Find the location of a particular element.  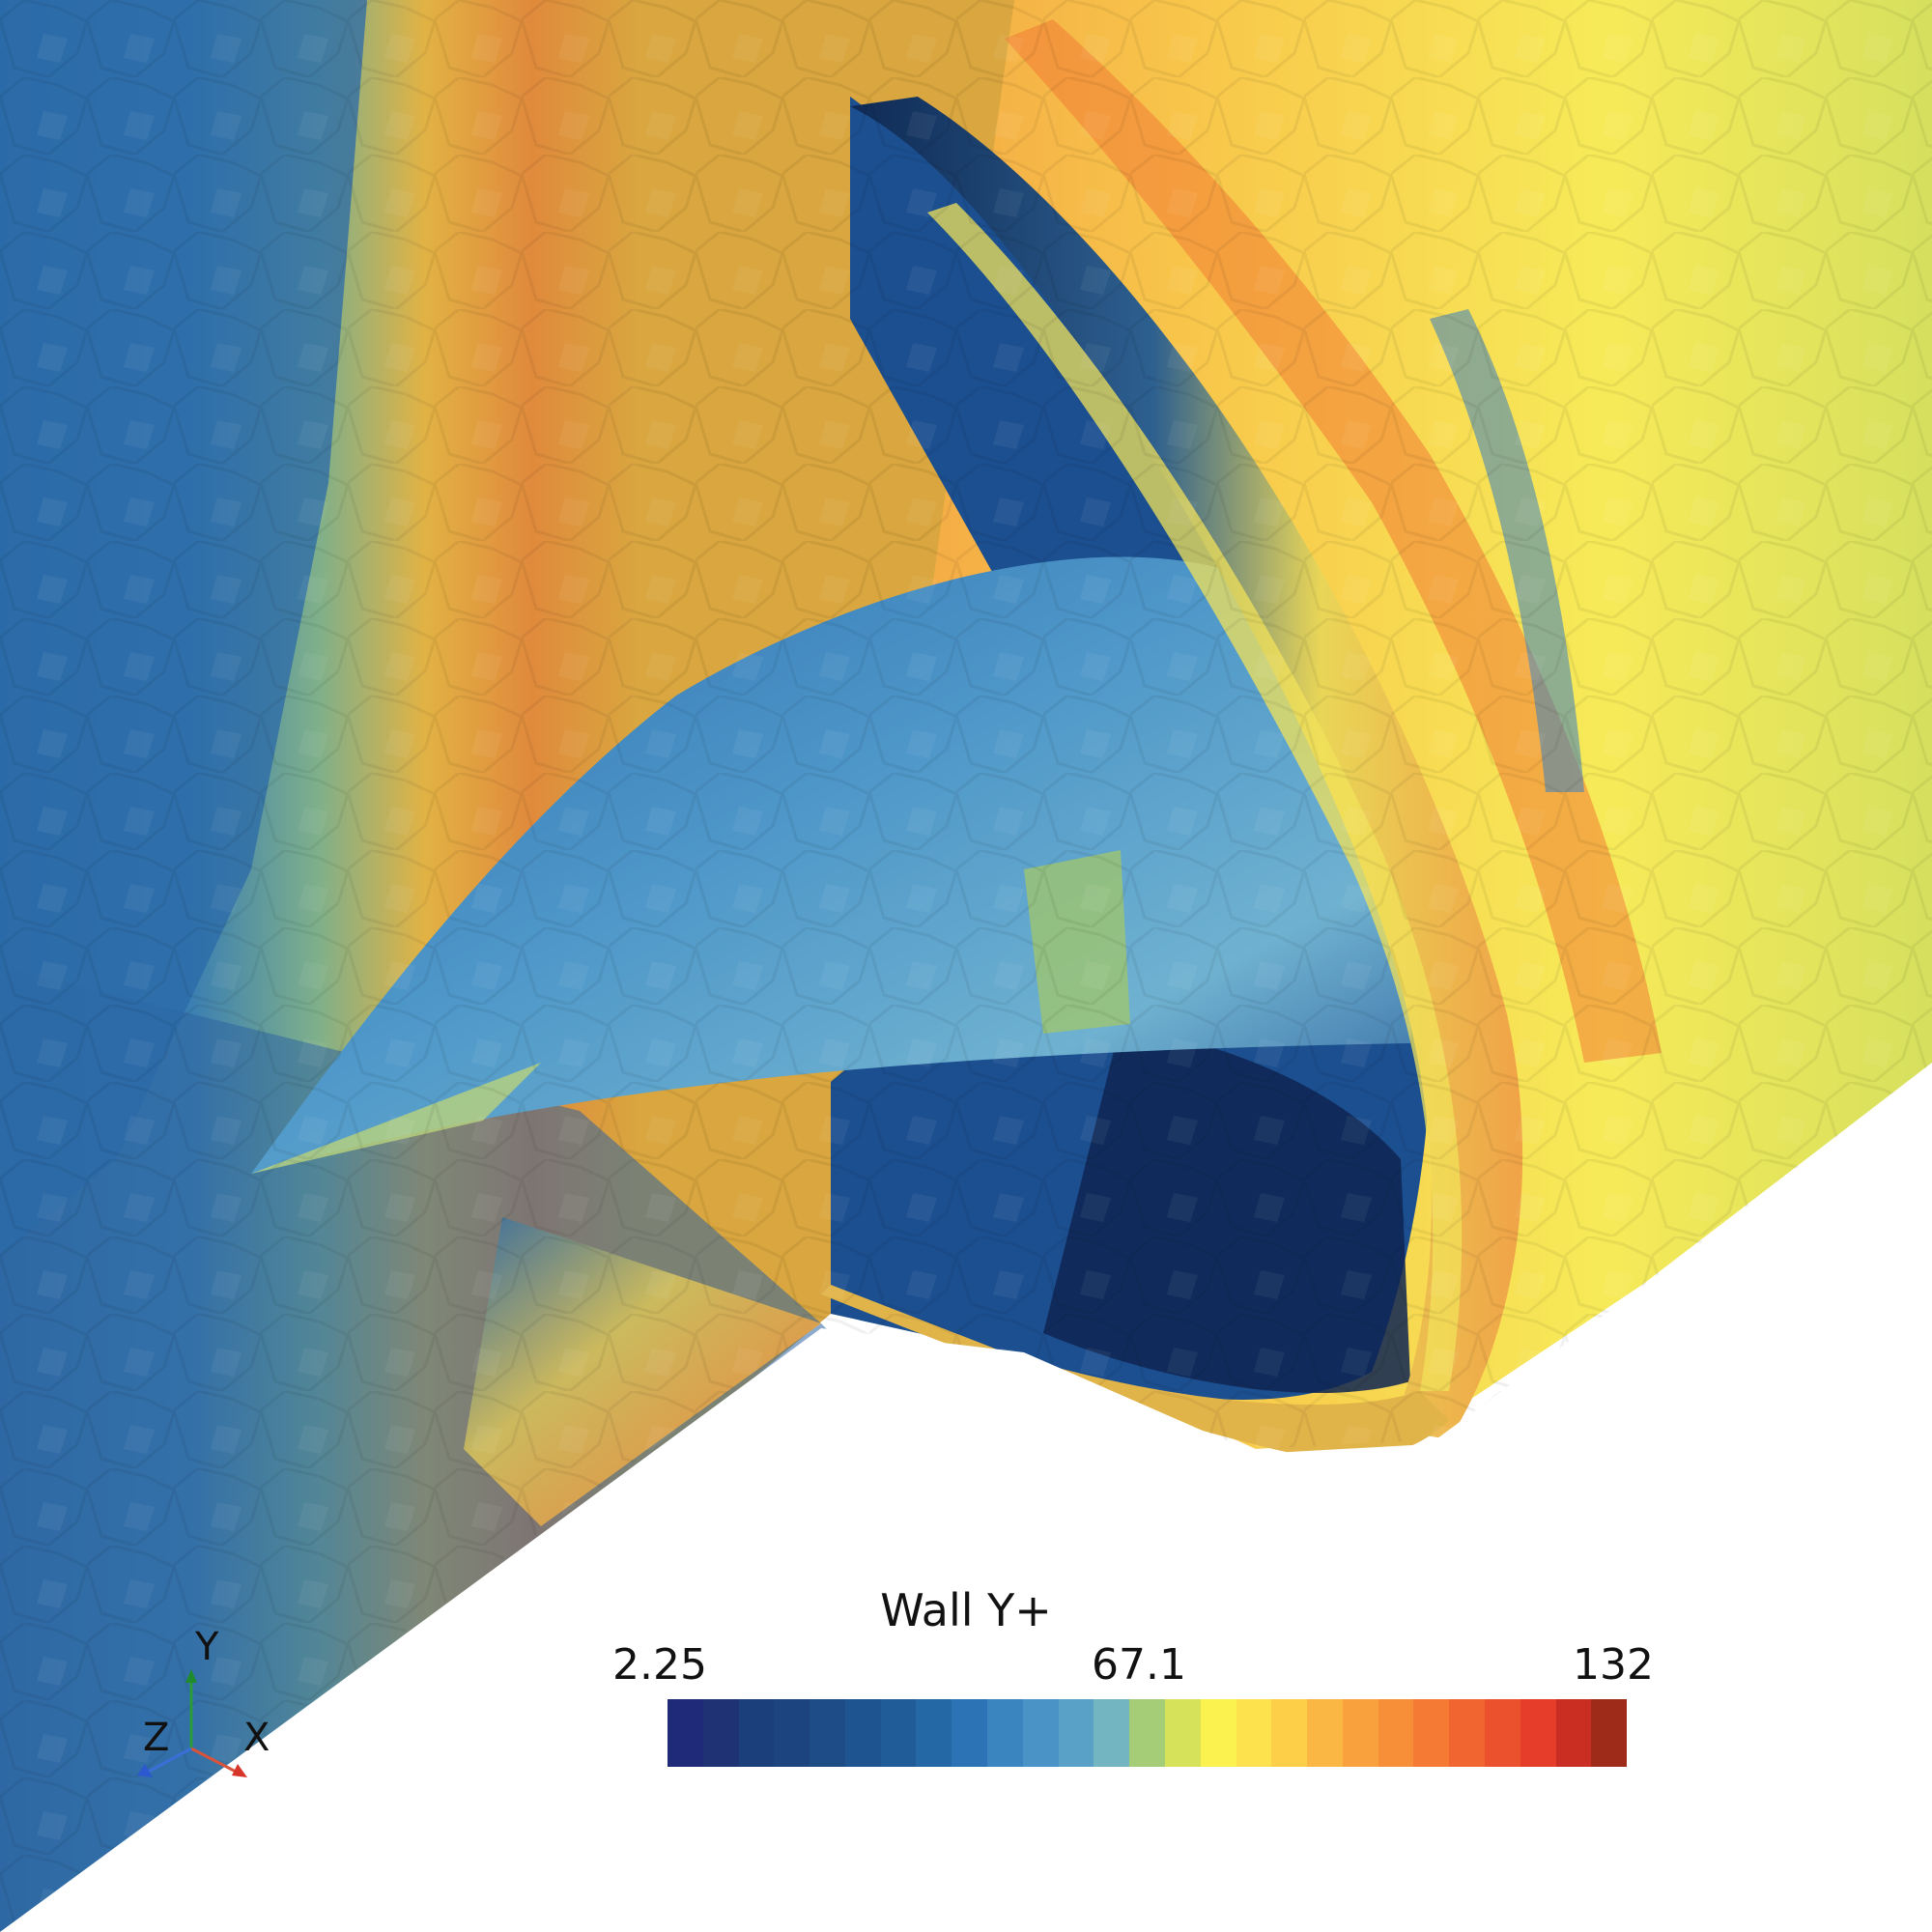

x-axis-line is located at coordinates (215, 1761).